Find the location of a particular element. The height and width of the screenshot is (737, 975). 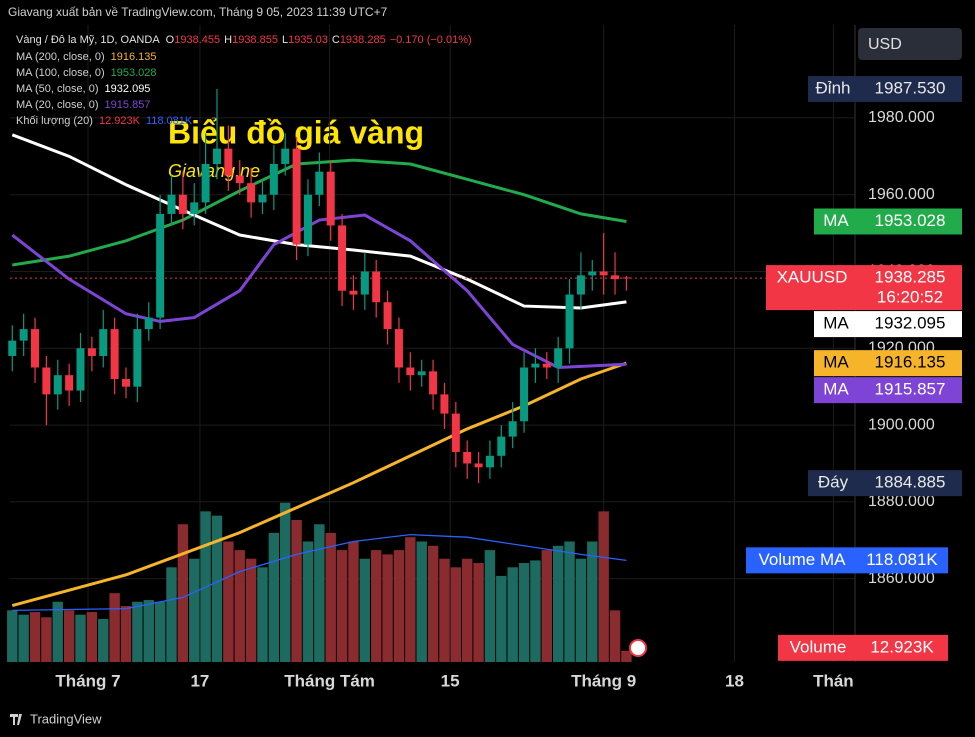

legend-symbol: Vàng / Đô la Mỹ, 1D, OANDA is located at coordinates (88, 40).